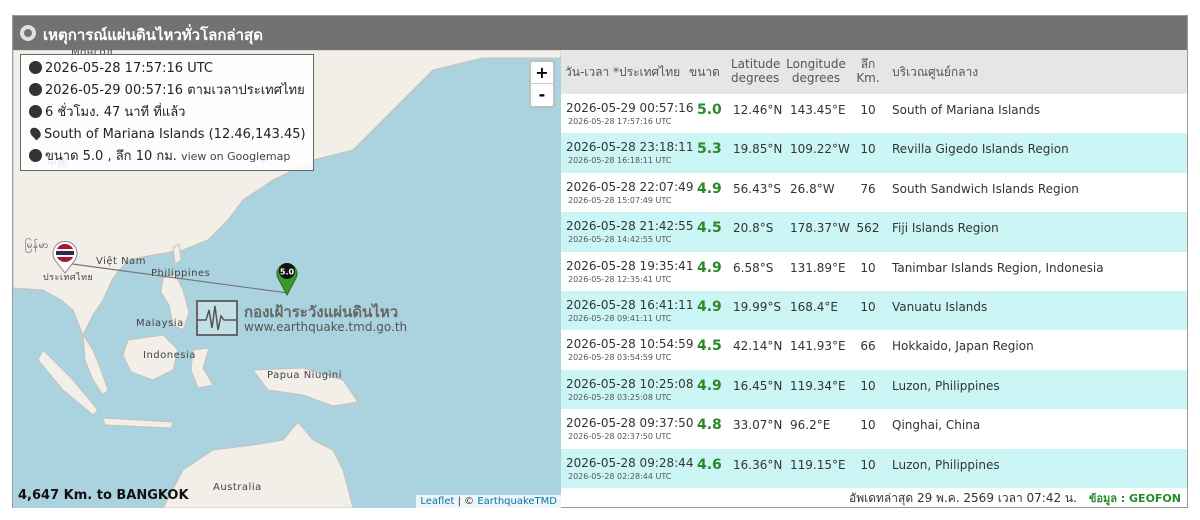 The height and width of the screenshot is (520, 1200). I want to click on place-label: Papua Niugini, so click(305, 375).